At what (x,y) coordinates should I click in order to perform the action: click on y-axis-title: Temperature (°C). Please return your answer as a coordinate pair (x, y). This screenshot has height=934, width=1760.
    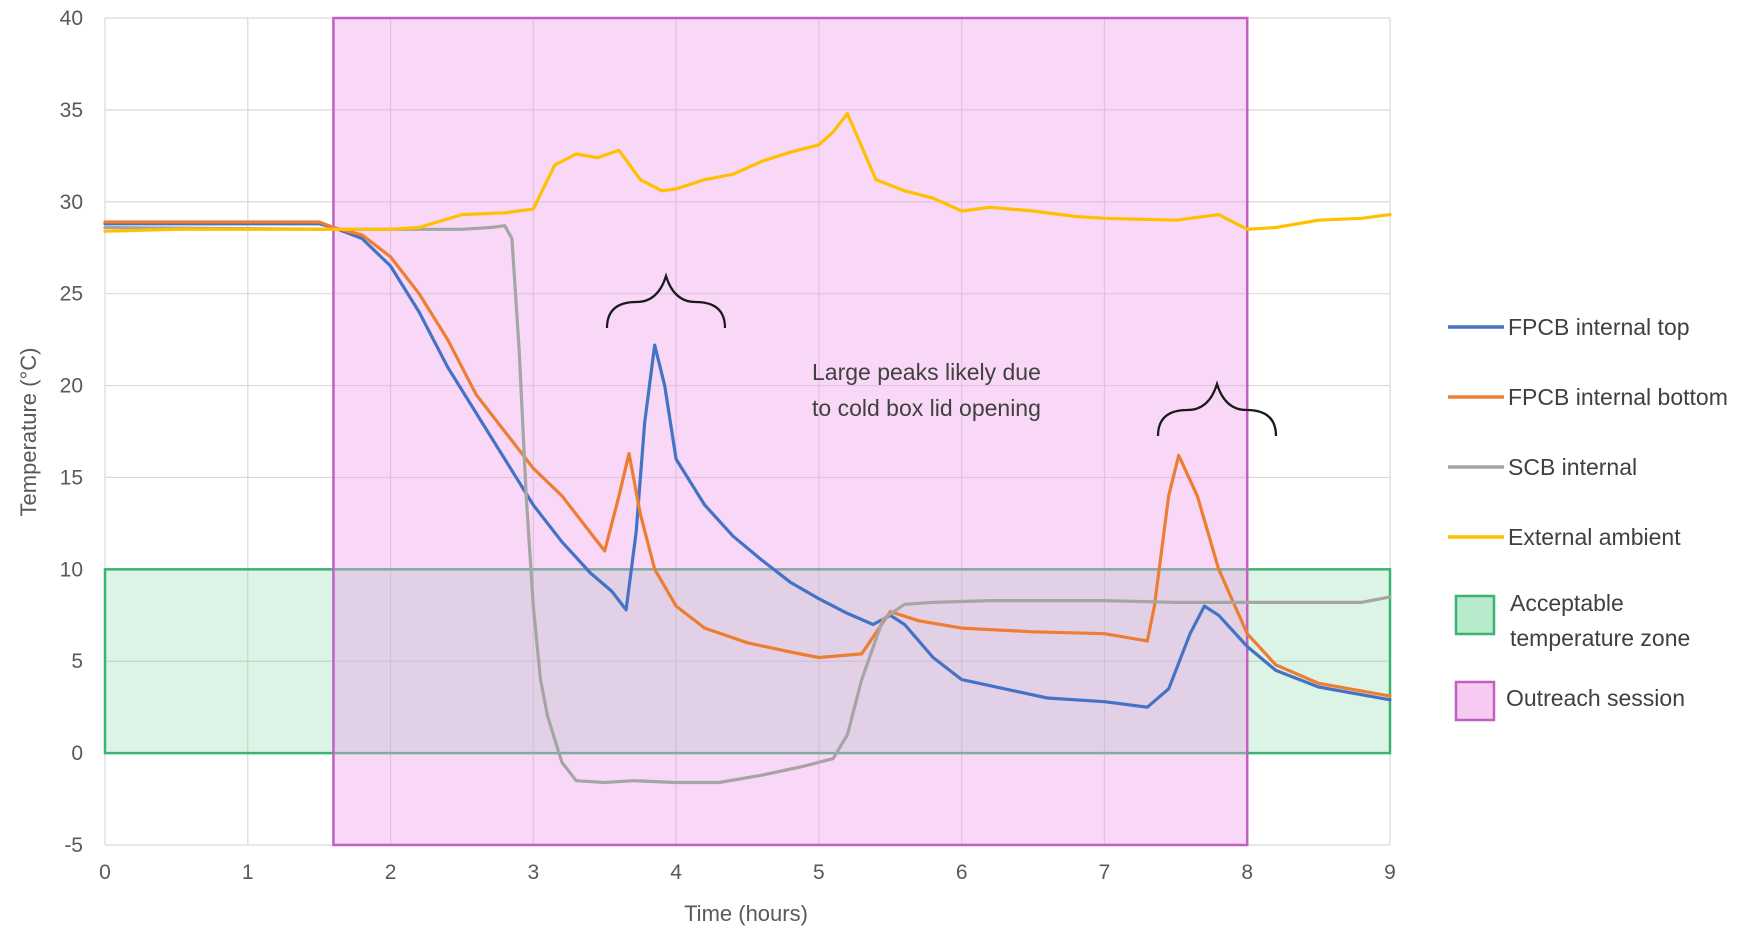
    Looking at the image, I should click on (28, 432).